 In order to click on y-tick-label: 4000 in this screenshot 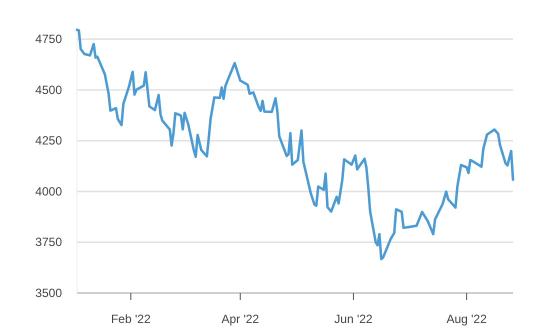, I will do `click(48, 191)`.